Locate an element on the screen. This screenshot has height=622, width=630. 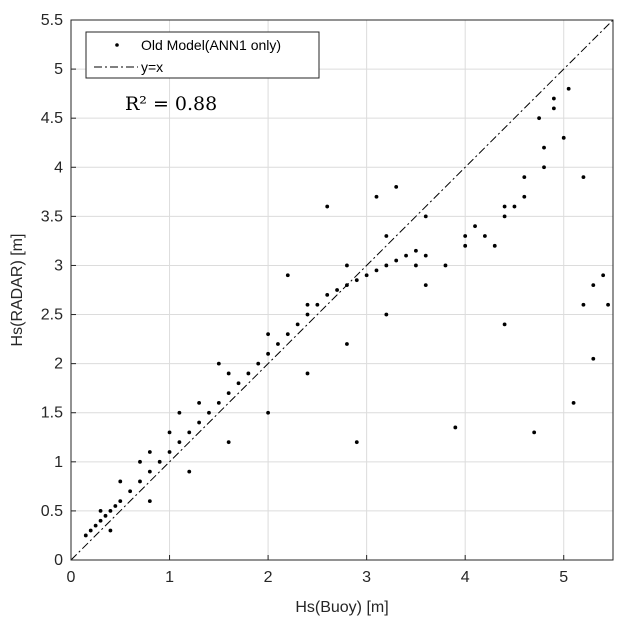
x-tick-label: 2 is located at coordinates (268, 577).